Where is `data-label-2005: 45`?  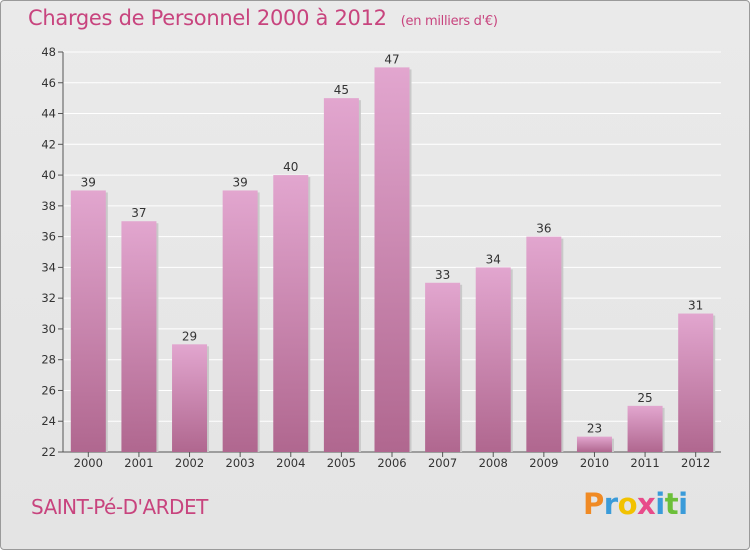
data-label-2005: 45 is located at coordinates (341, 90).